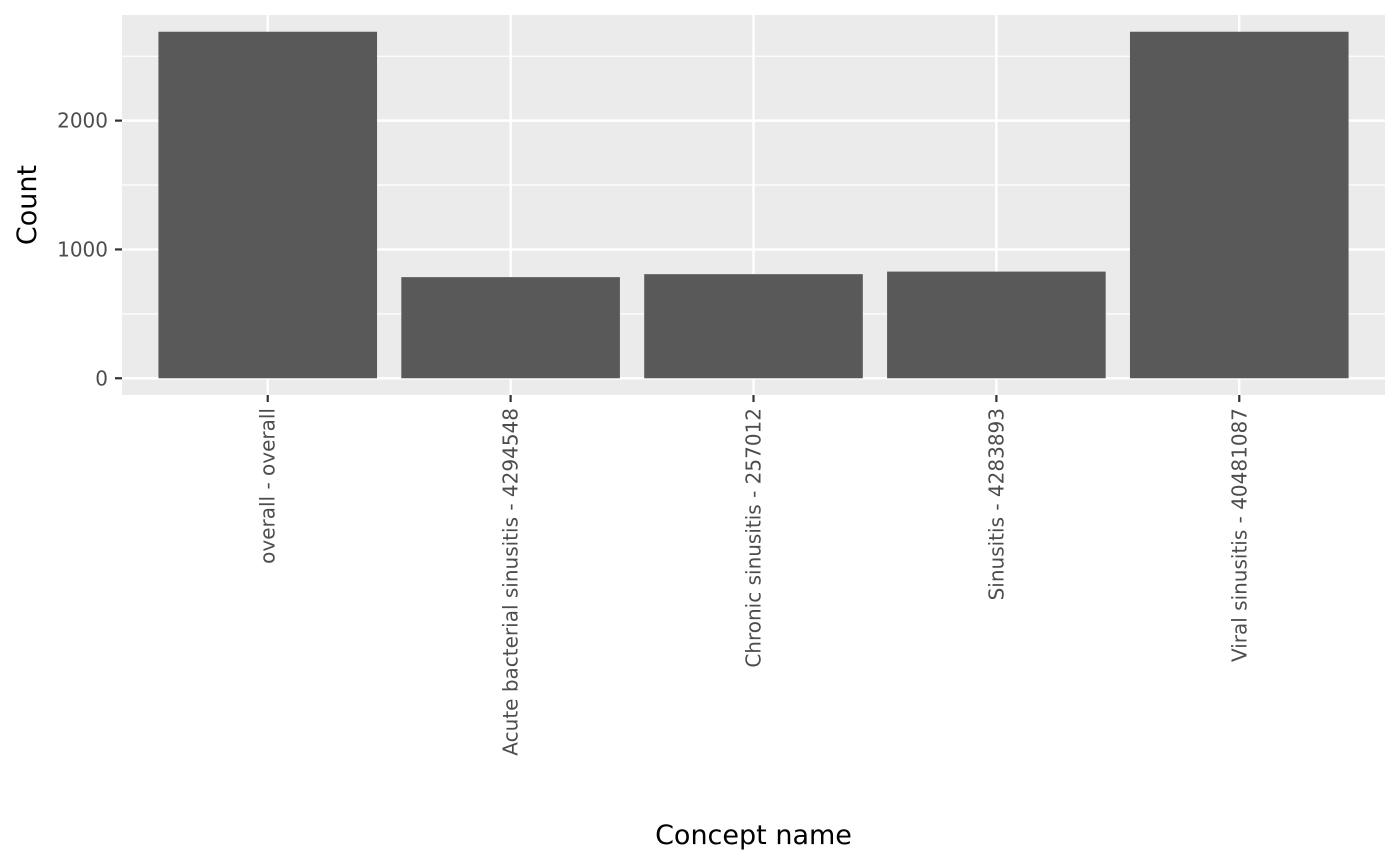 Image resolution: width=1400 pixels, height=865 pixels. I want to click on x-tick-label: Chronic sinusitis - 257012, so click(754, 538).